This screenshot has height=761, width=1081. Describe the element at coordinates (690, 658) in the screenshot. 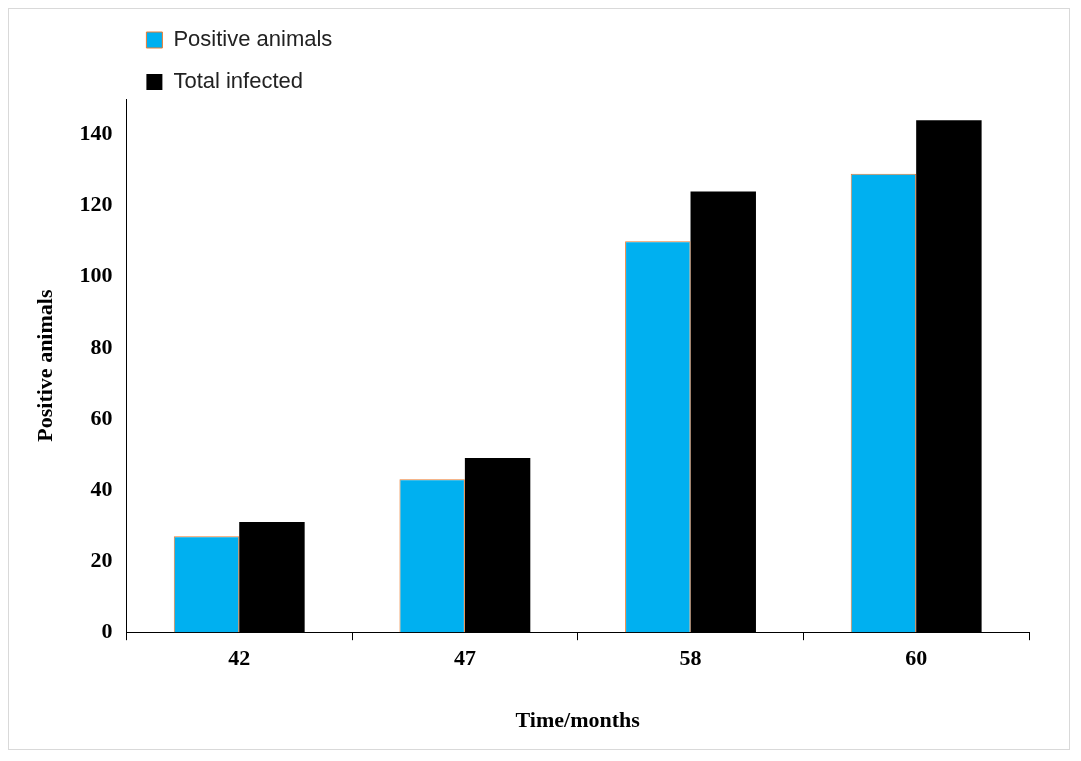

I see `x-tick-label: 58` at that location.